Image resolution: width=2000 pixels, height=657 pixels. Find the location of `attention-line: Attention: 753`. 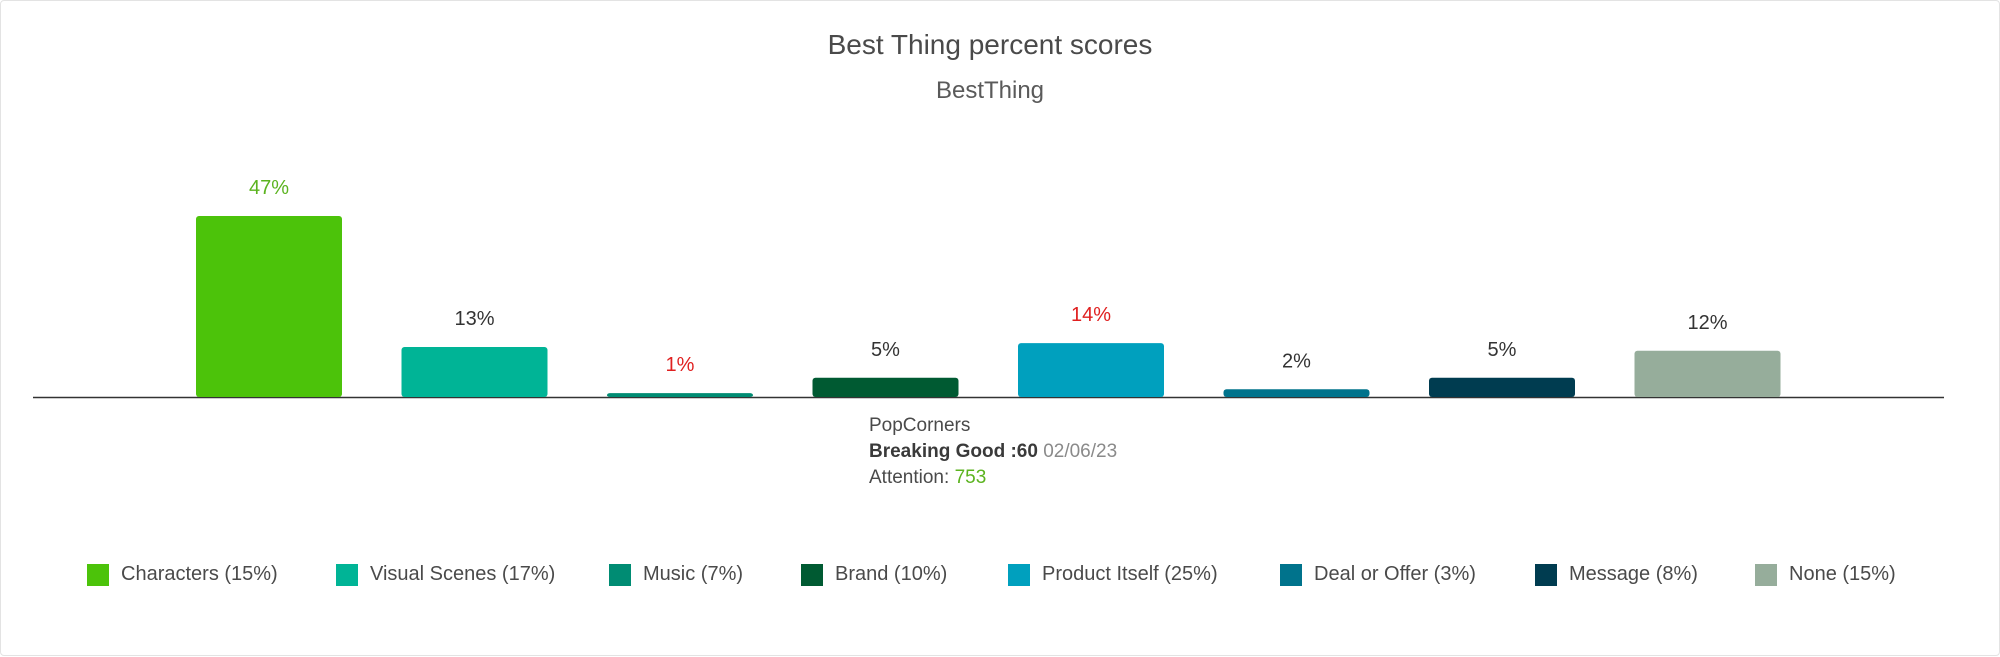

attention-line: Attention: 753 is located at coordinates (993, 478).